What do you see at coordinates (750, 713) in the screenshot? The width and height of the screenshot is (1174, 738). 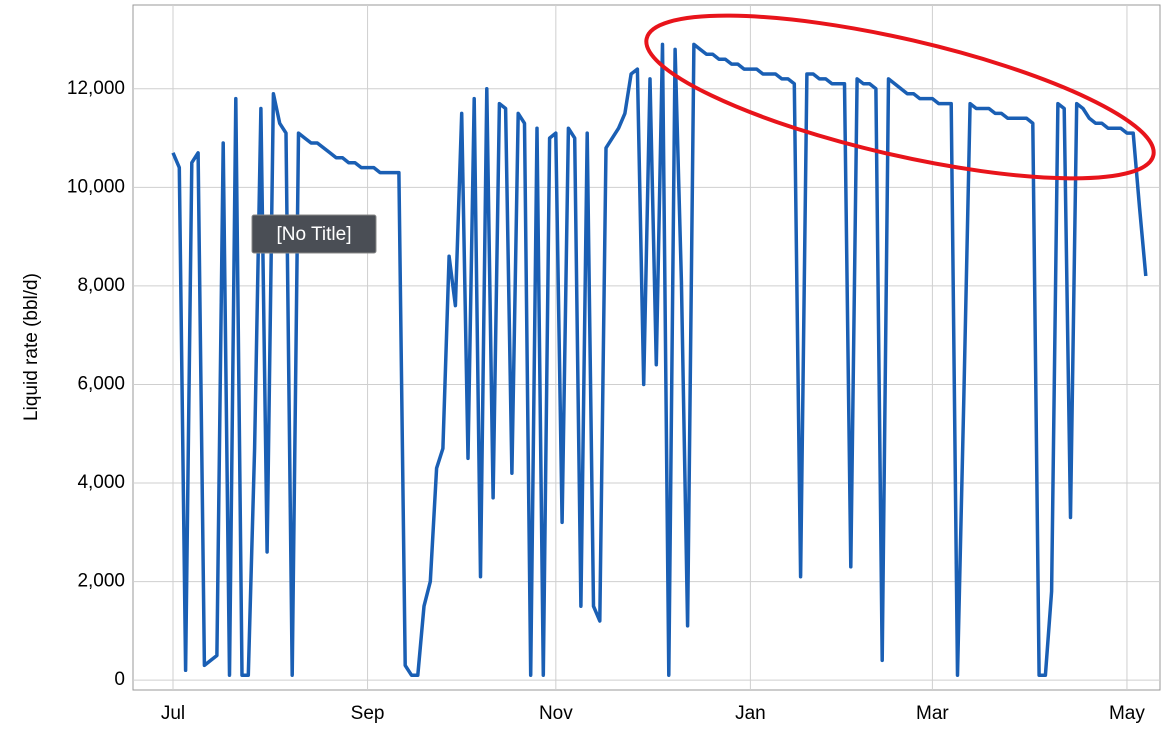 I see `x-tick-label: Jan` at bounding box center [750, 713].